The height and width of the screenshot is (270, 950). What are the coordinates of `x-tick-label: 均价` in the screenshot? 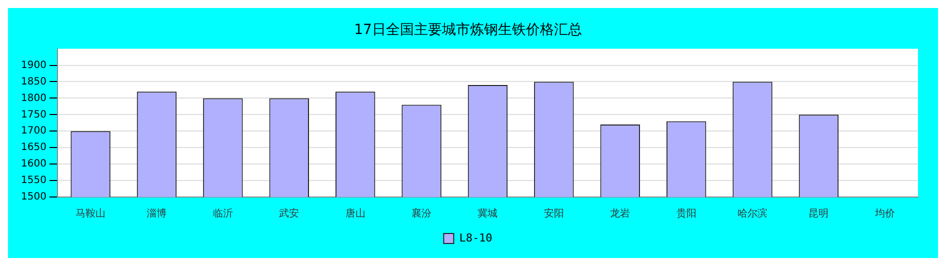 It's located at (884, 214).